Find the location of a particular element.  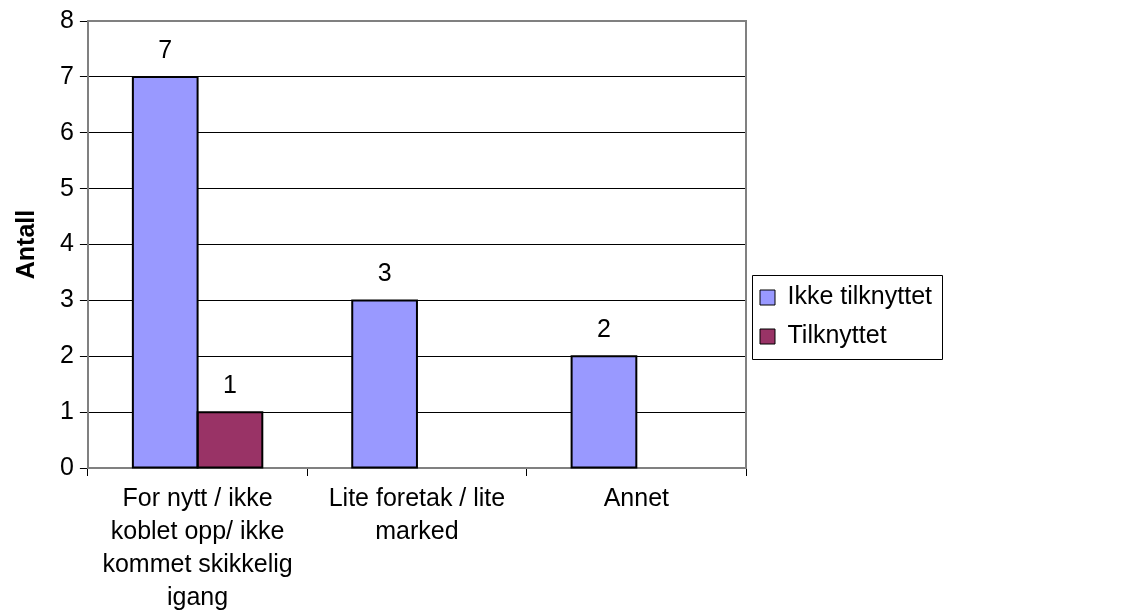

y-tick-label: 5 is located at coordinates (67, 186).